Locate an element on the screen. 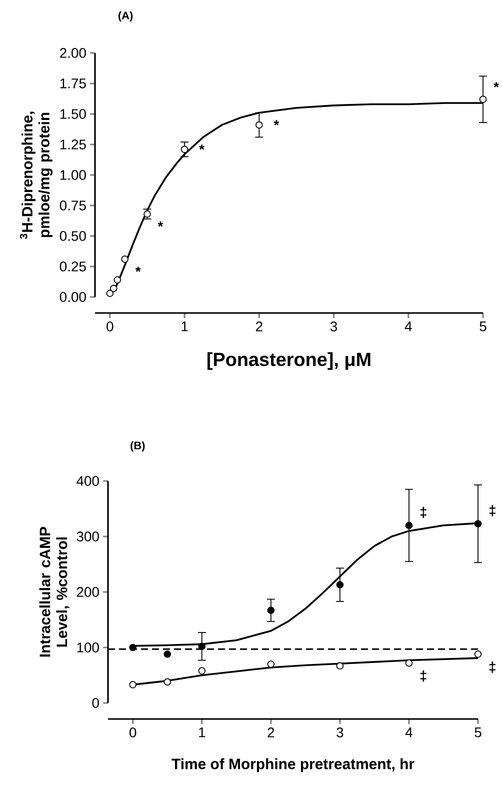  y-tick-label: 1.50 is located at coordinates (73, 114).